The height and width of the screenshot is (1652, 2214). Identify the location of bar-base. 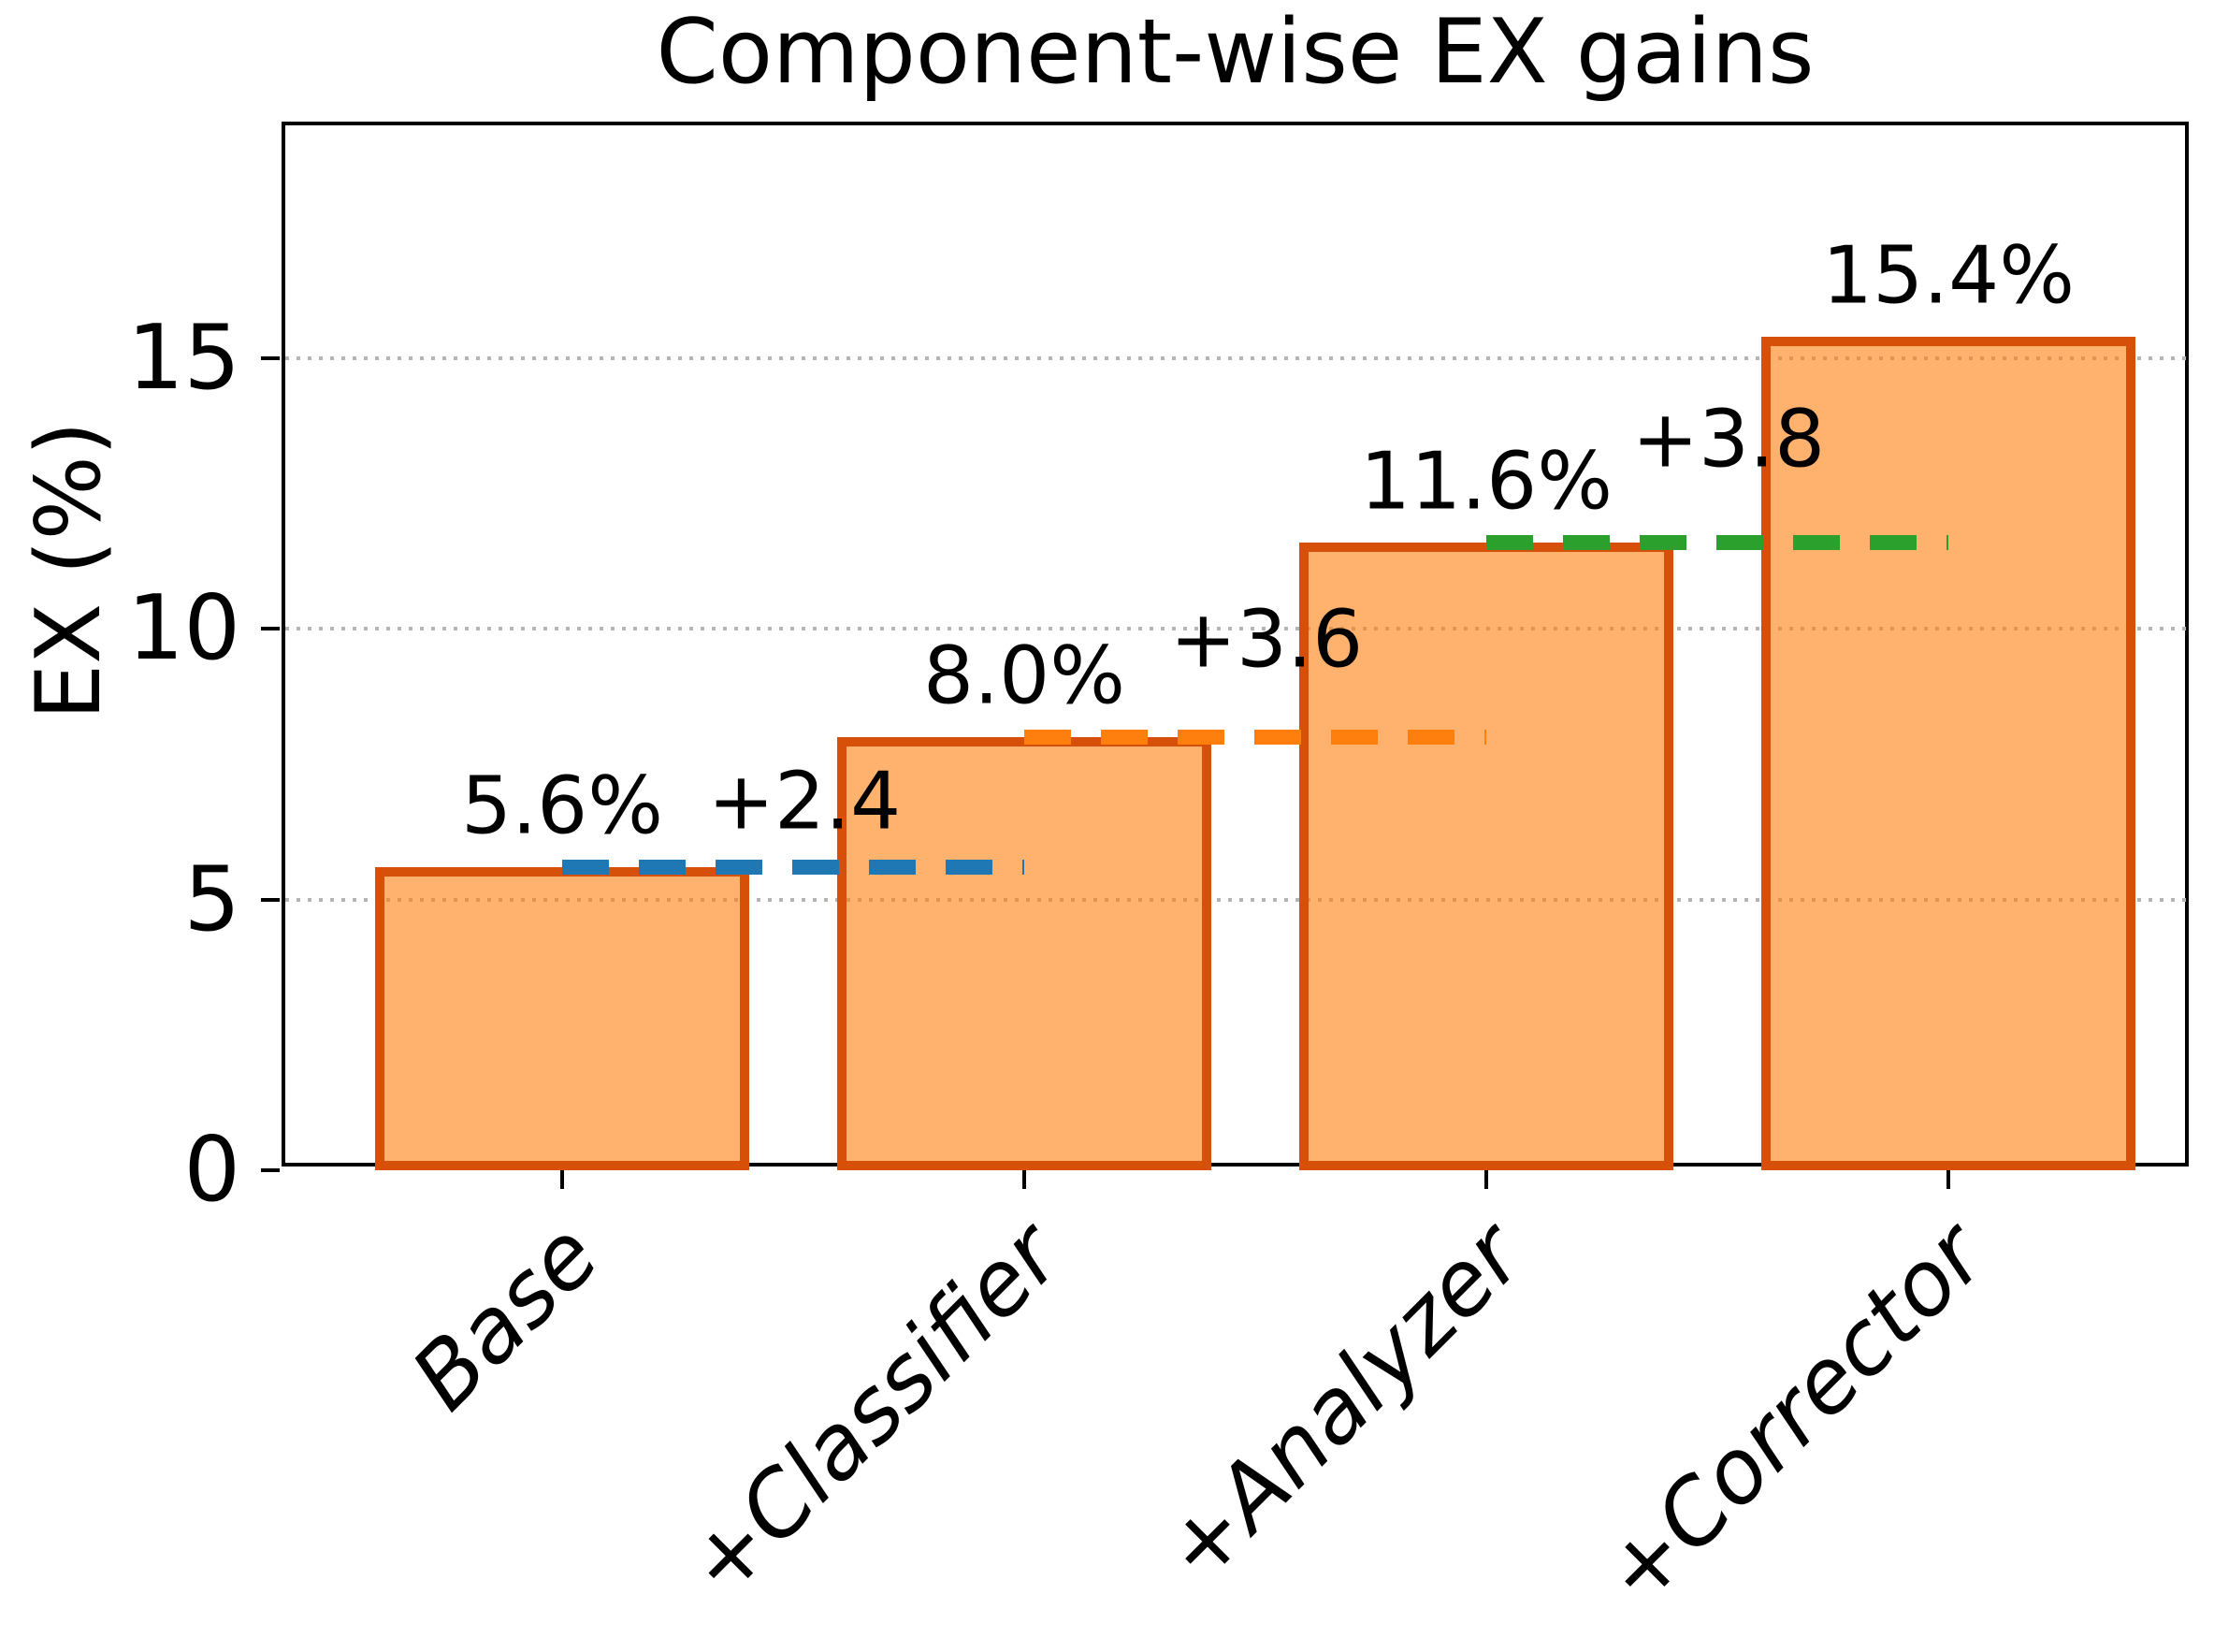
(562, 1018).